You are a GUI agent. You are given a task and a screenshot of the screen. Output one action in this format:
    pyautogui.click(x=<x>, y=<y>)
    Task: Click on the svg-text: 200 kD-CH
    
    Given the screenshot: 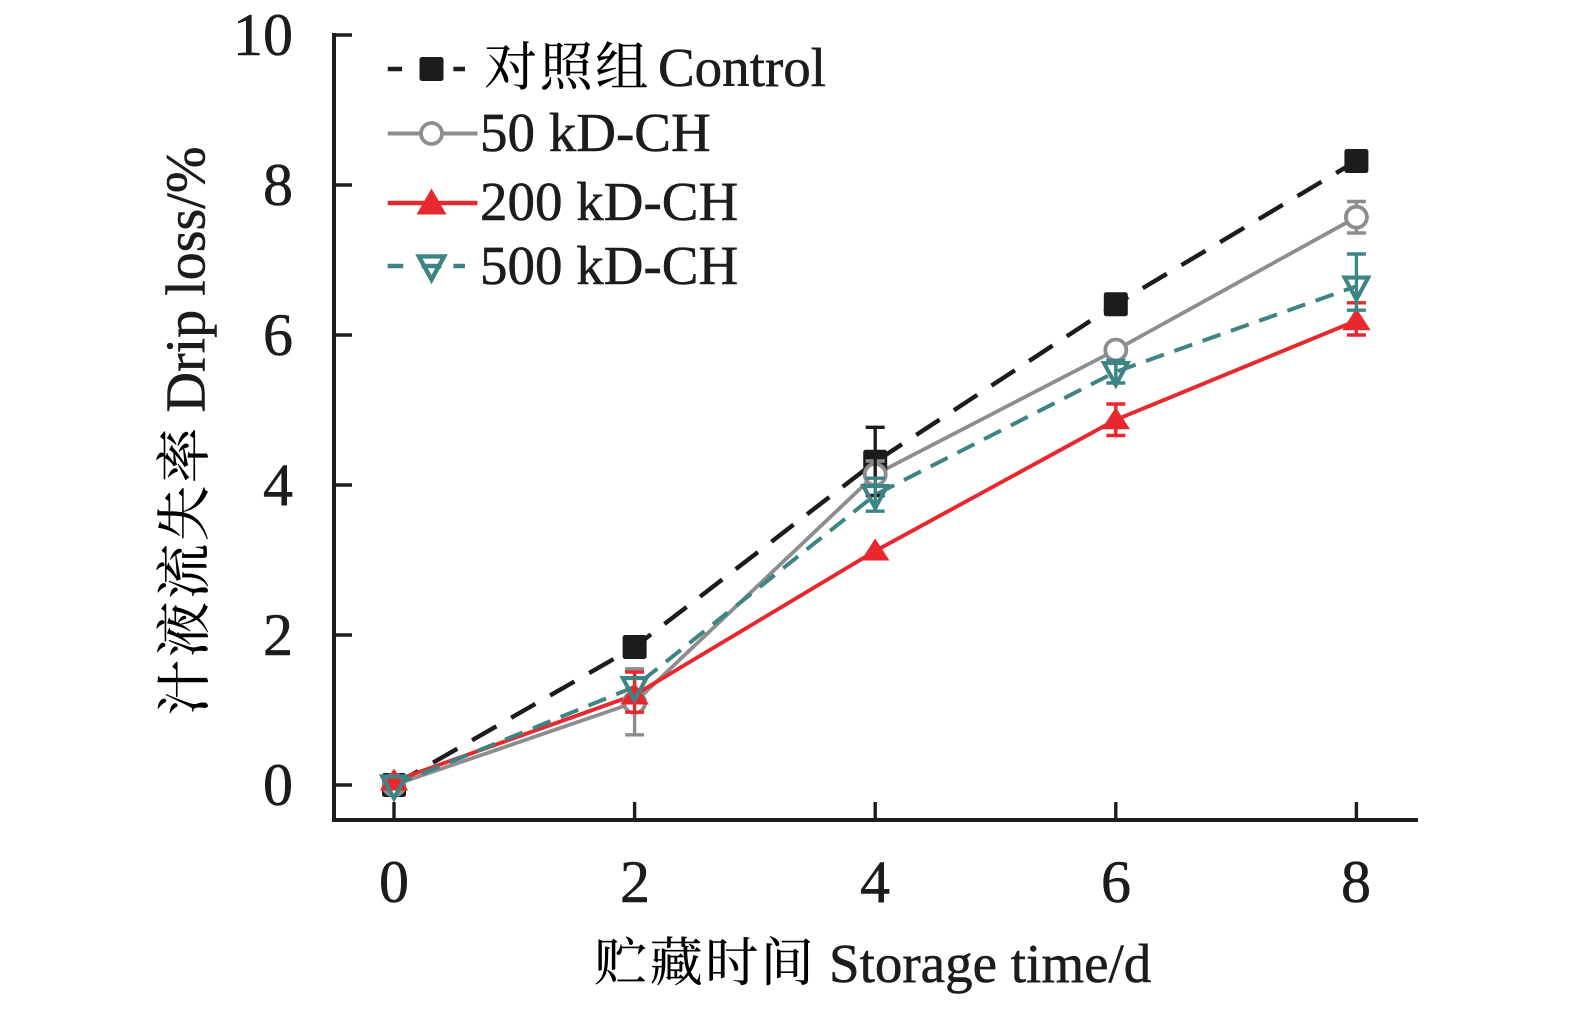 What is the action you would take?
    pyautogui.click(x=609, y=201)
    